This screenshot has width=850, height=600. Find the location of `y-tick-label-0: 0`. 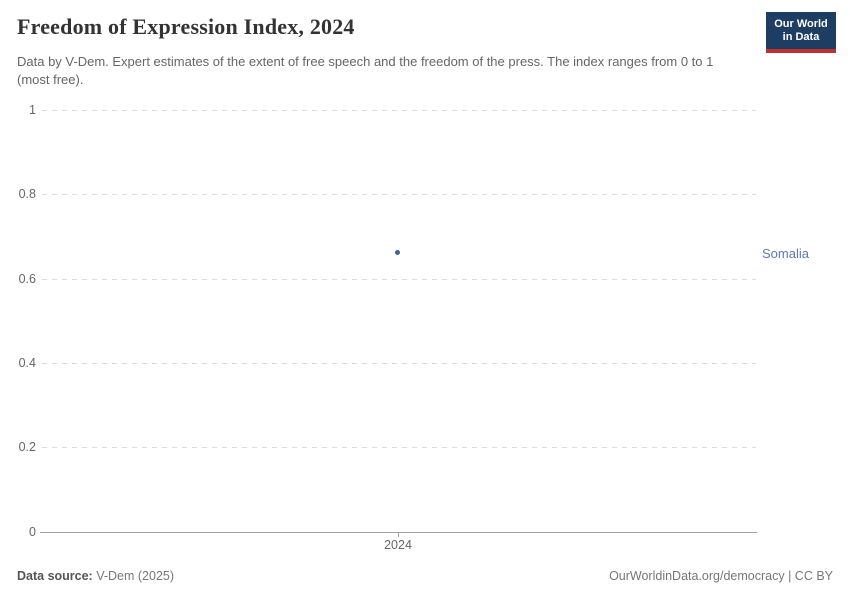

y-tick-label-0: 0 is located at coordinates (32, 532).